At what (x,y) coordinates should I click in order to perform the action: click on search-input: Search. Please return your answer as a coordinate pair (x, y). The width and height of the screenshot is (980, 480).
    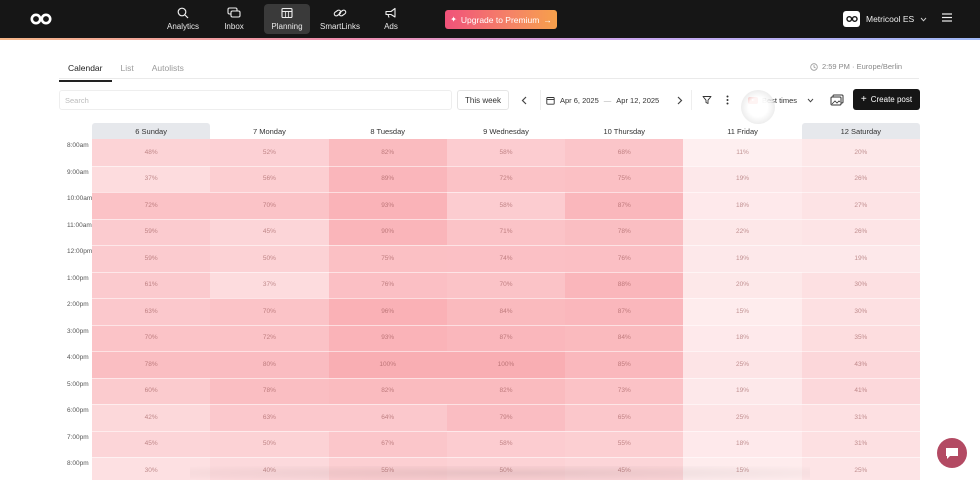
    Looking at the image, I should click on (255, 100).